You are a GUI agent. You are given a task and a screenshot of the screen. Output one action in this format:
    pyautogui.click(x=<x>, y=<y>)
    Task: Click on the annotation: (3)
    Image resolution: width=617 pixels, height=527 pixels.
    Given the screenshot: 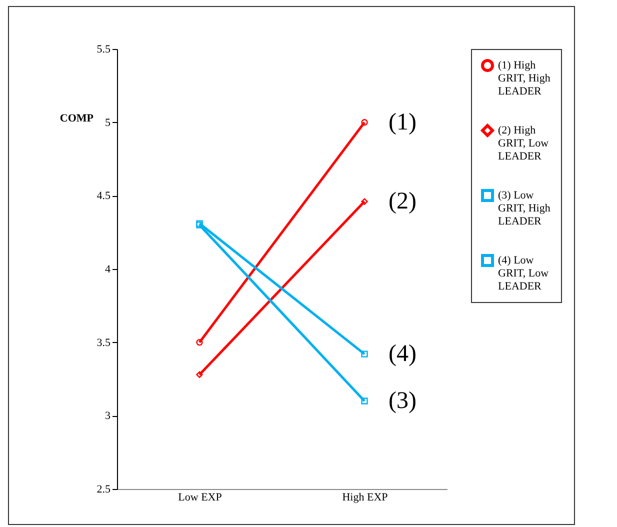 What is the action you would take?
    pyautogui.click(x=402, y=401)
    